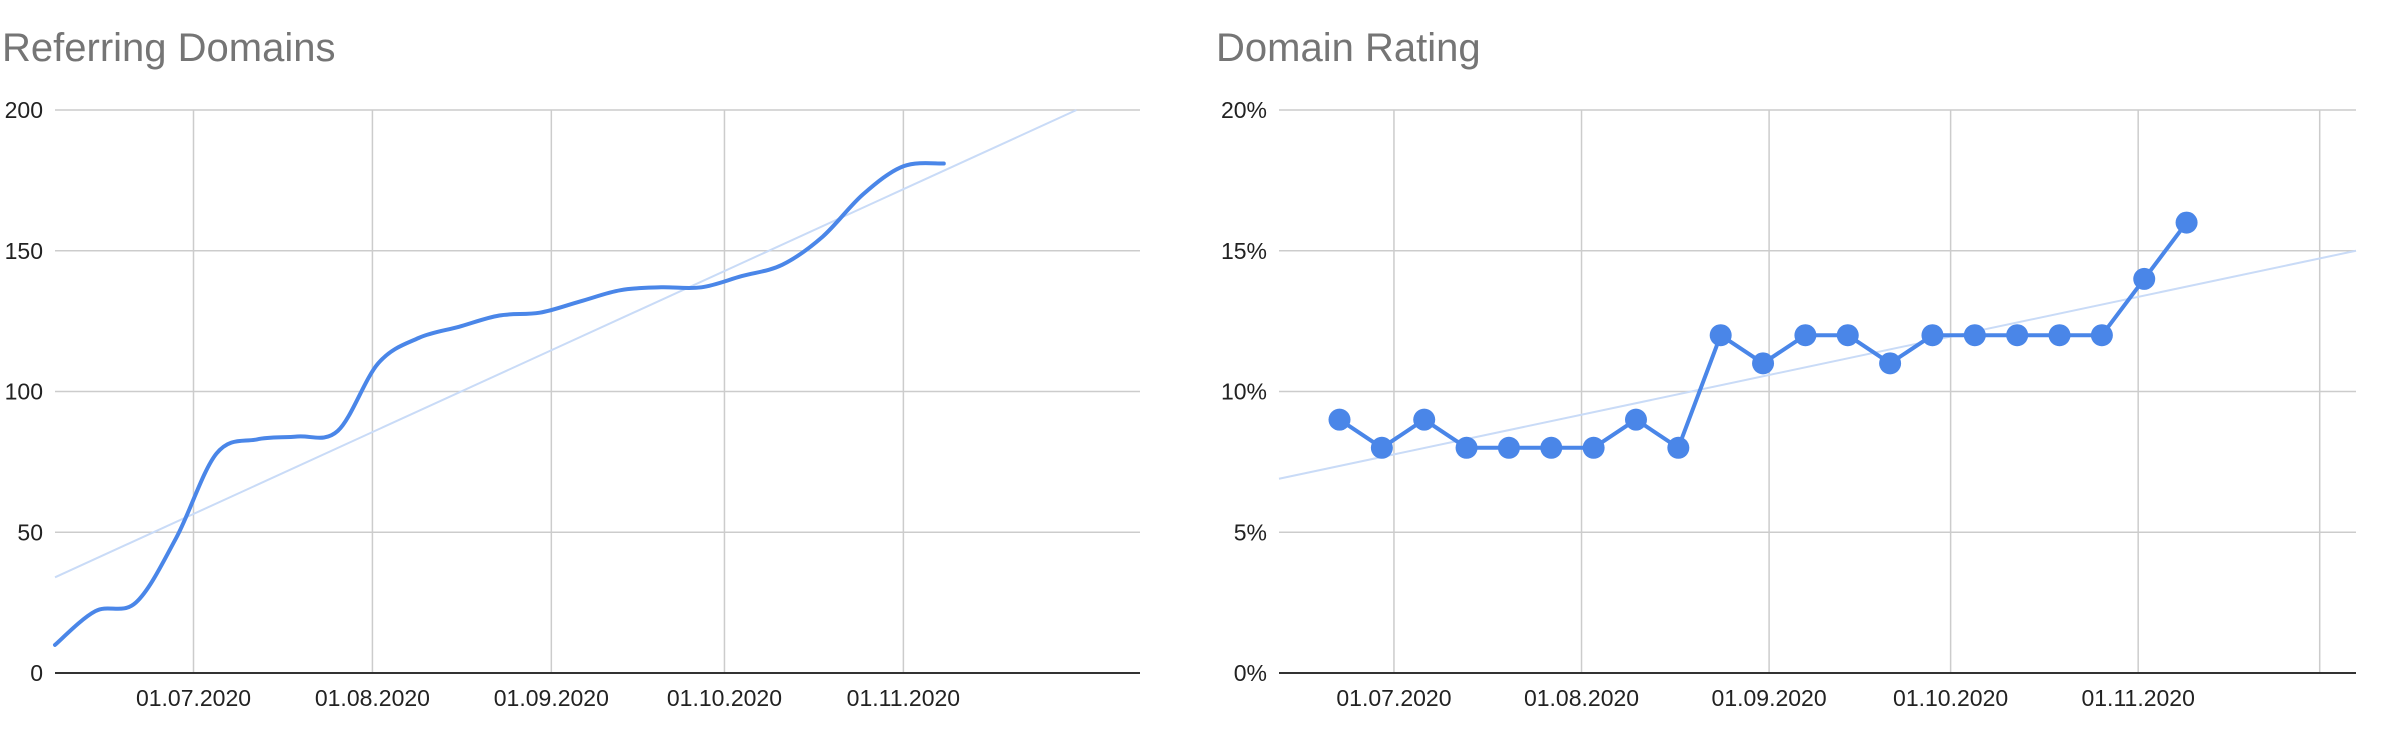  I want to click on y-tick-label: 50, so click(30, 532).